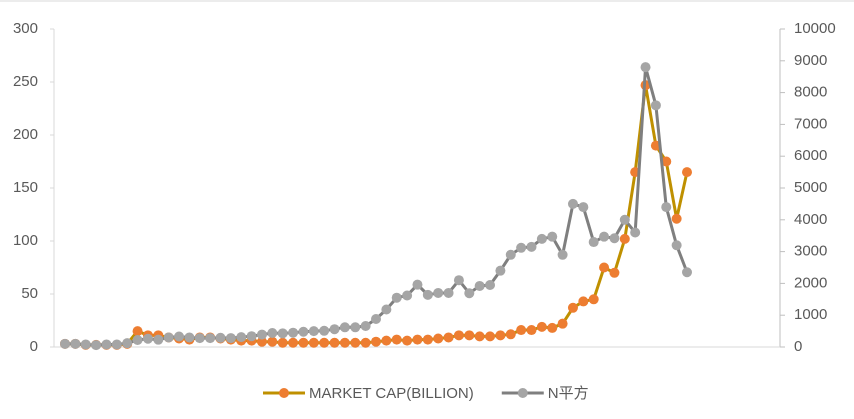  What do you see at coordinates (810, 123) in the screenshot?
I see `y2-tick-label: 7000` at bounding box center [810, 123].